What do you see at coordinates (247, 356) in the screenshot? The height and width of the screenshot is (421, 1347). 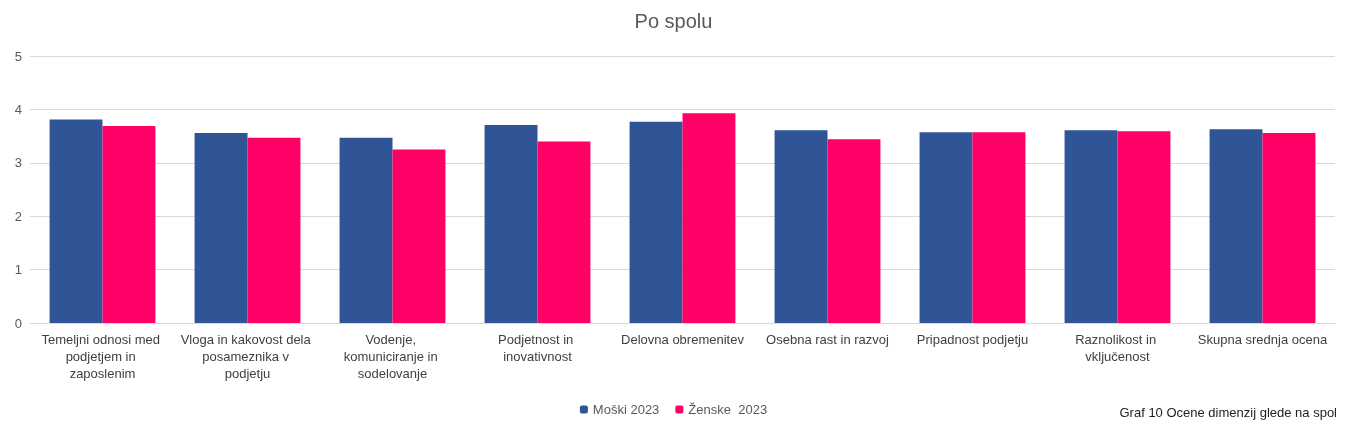 I see `x-tick-label: Vloga in kakovost dela posameznika v podjetju` at bounding box center [247, 356].